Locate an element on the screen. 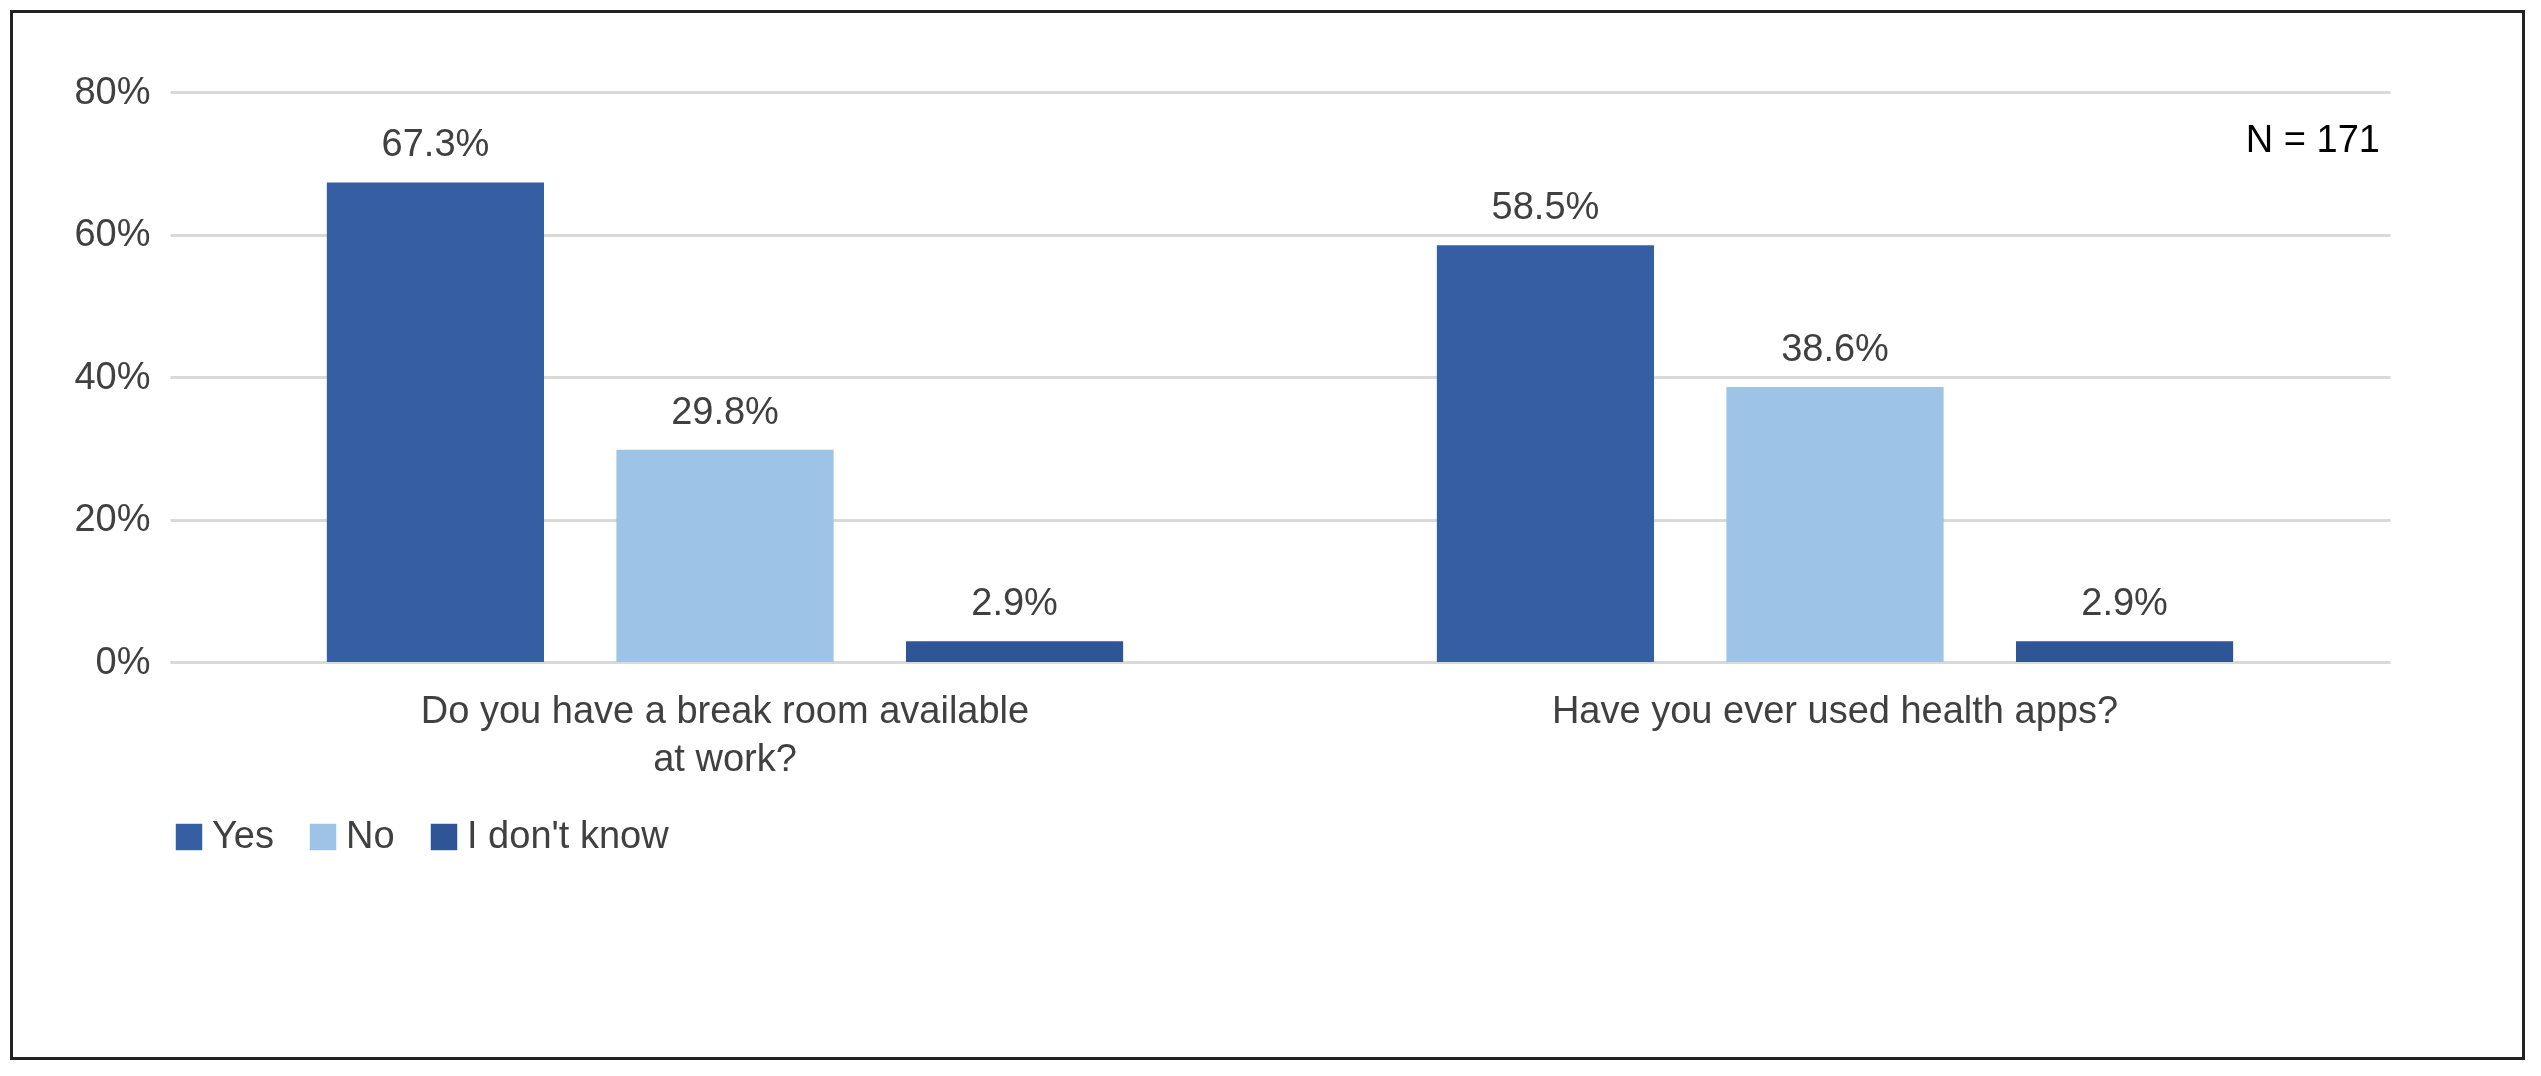 The height and width of the screenshot is (1076, 2541). y-tick-label: 20% is located at coordinates (112, 518).